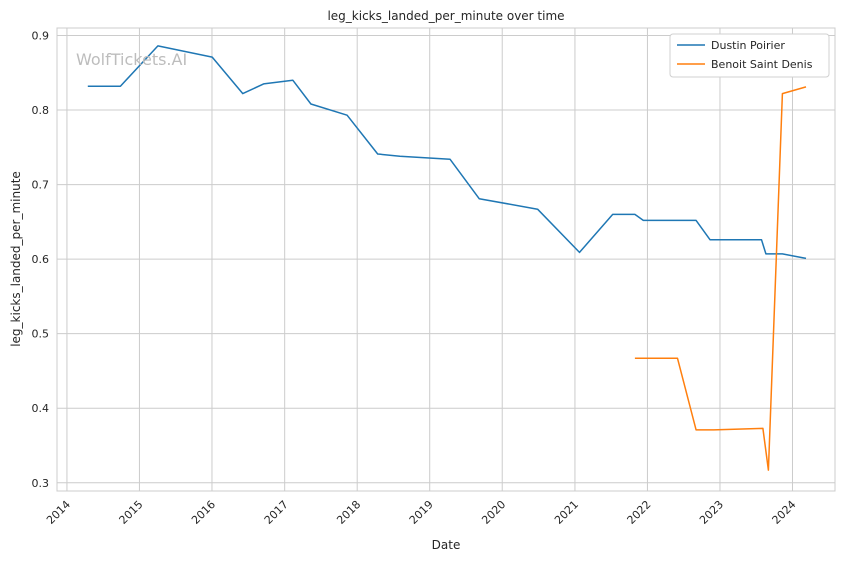  I want to click on legend: Dustin Poirier Benoit Saint Denis, so click(749, 55).